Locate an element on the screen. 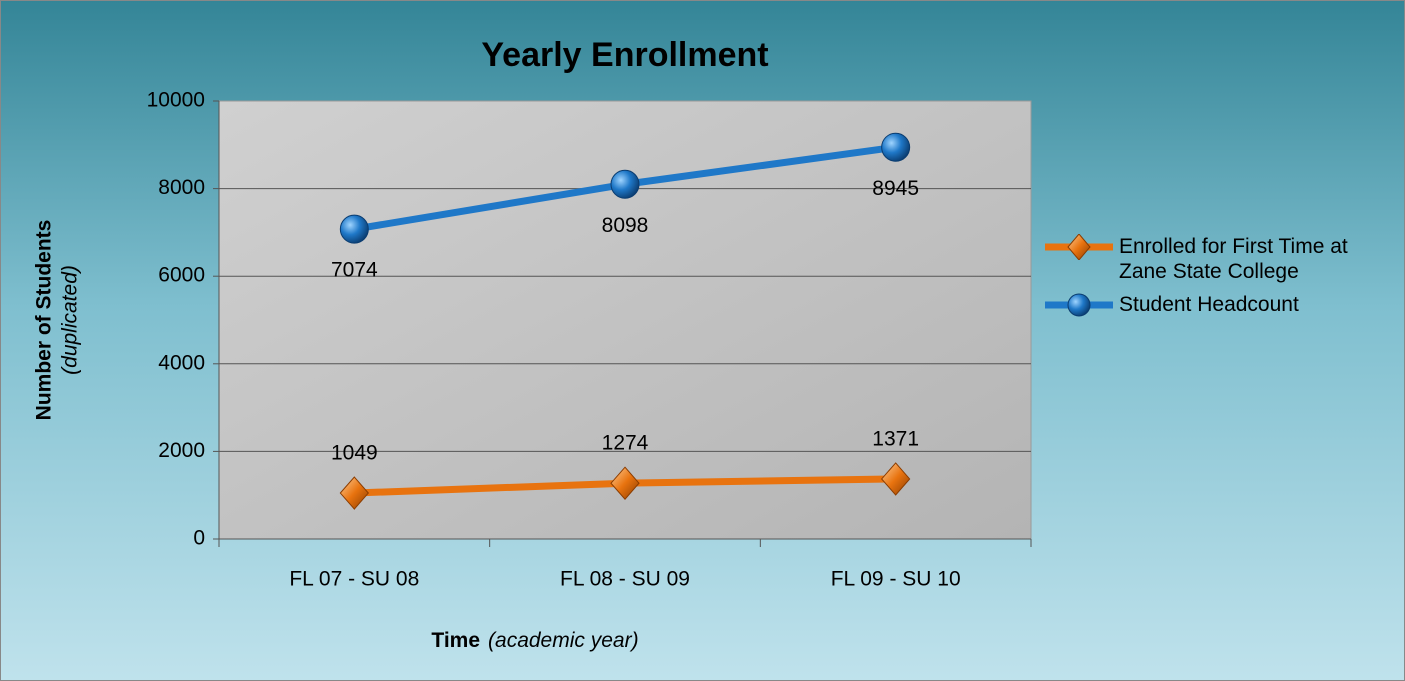 The height and width of the screenshot is (681, 1405). x-tick-label: FL 09 - SU 10 is located at coordinates (896, 579).